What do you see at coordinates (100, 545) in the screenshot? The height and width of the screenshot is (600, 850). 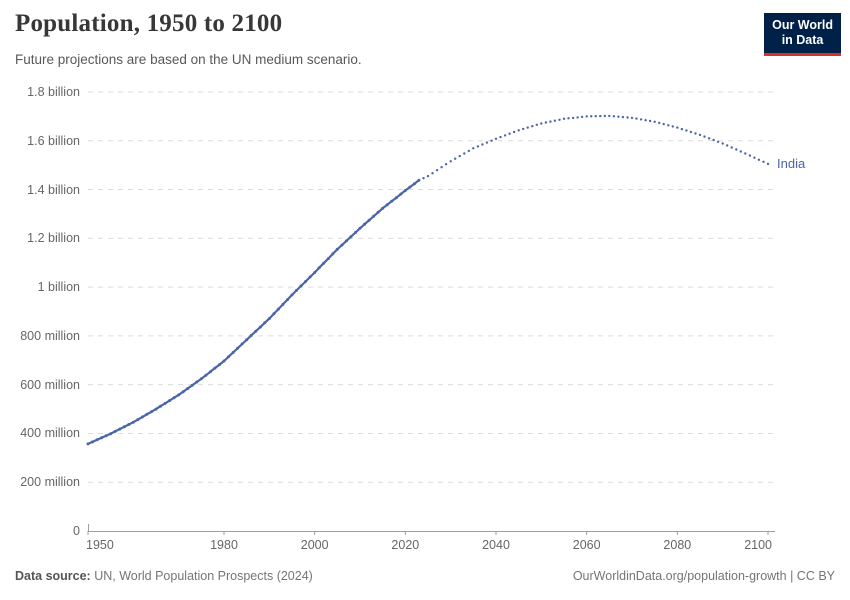 I see `x-tick-label: 1950` at bounding box center [100, 545].